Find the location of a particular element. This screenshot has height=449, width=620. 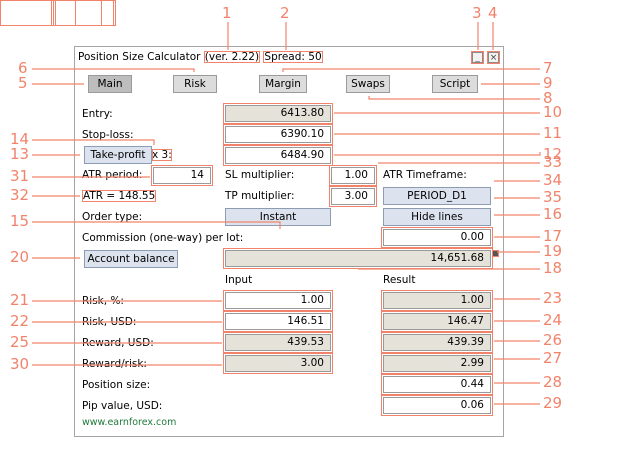

risk-percent-result: 1.00 is located at coordinates (437, 300).